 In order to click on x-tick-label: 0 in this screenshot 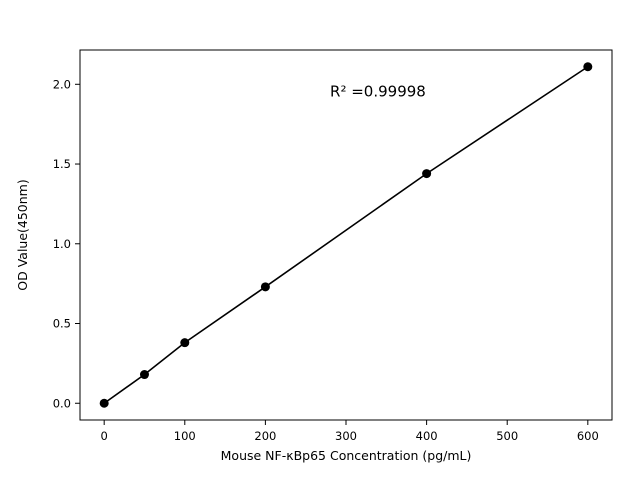, I will do `click(104, 436)`.